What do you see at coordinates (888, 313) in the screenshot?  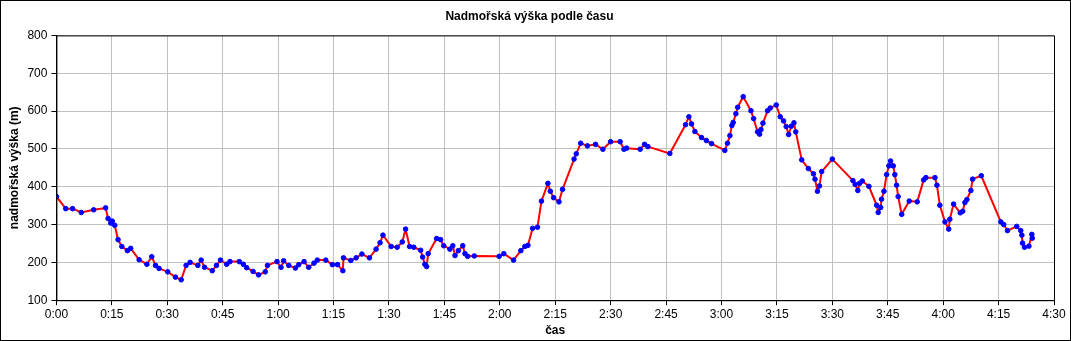 I see `x-tick-label: 3:45` at bounding box center [888, 313].